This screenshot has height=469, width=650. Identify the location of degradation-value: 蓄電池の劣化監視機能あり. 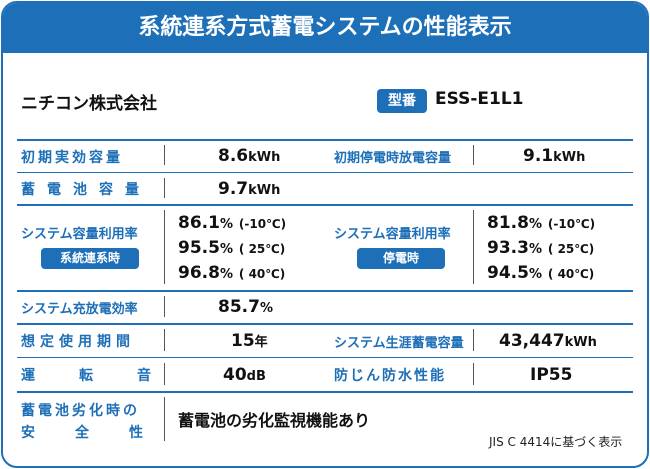
(274, 420).